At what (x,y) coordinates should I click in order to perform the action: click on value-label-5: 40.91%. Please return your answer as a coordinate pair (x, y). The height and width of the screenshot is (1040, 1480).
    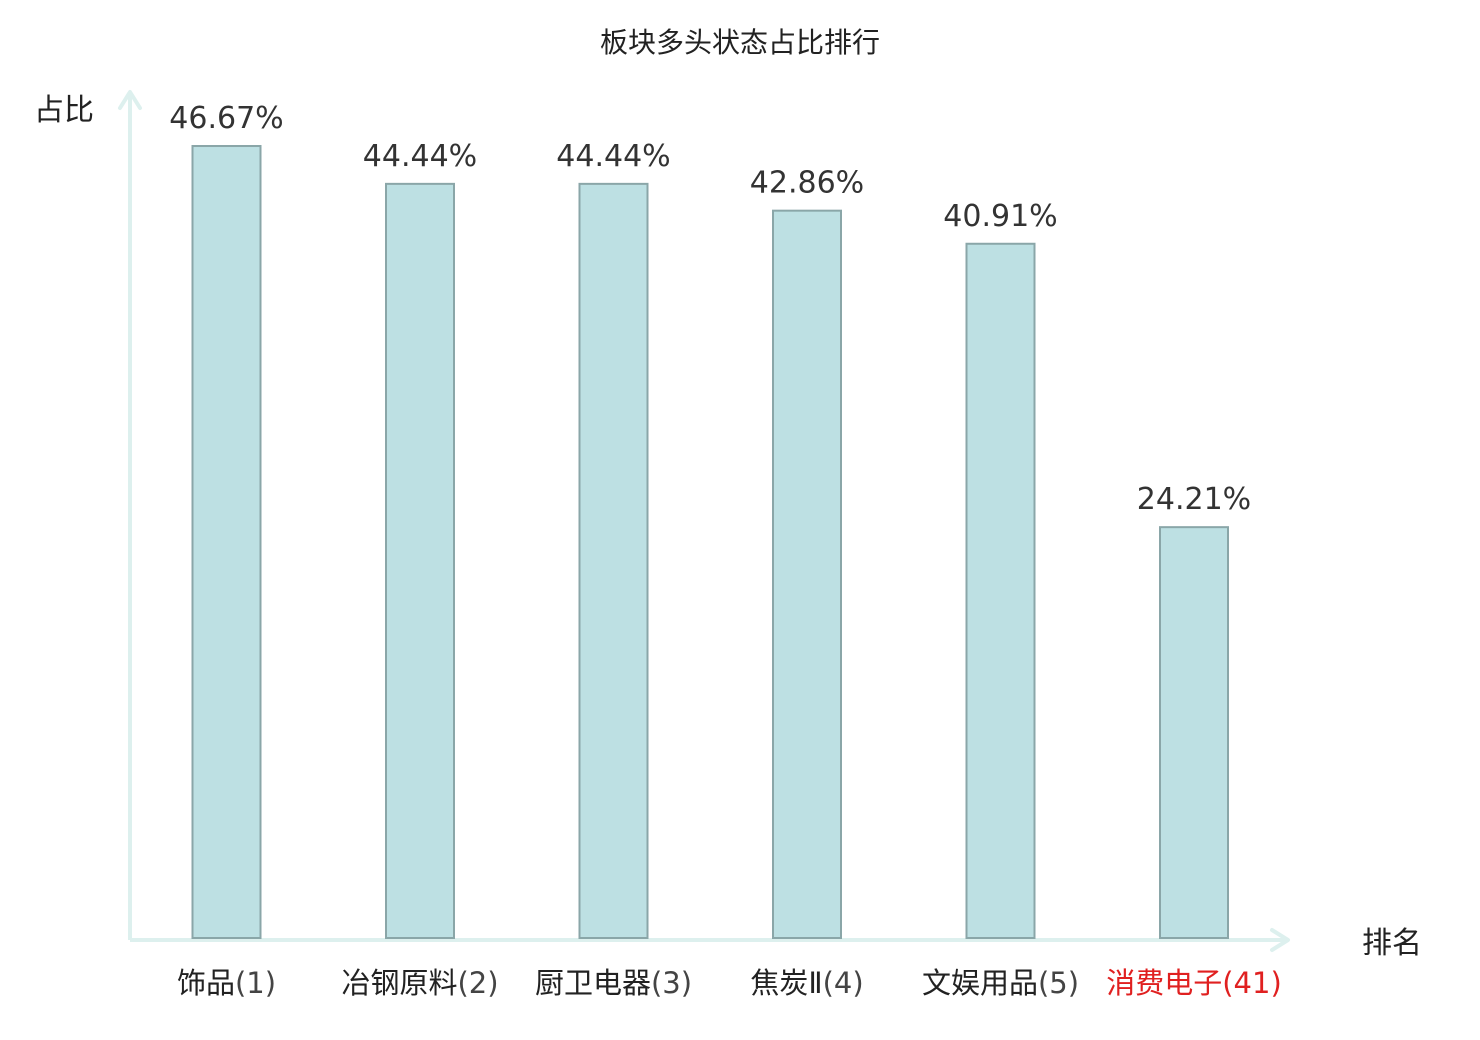
    Looking at the image, I should click on (1000, 216).